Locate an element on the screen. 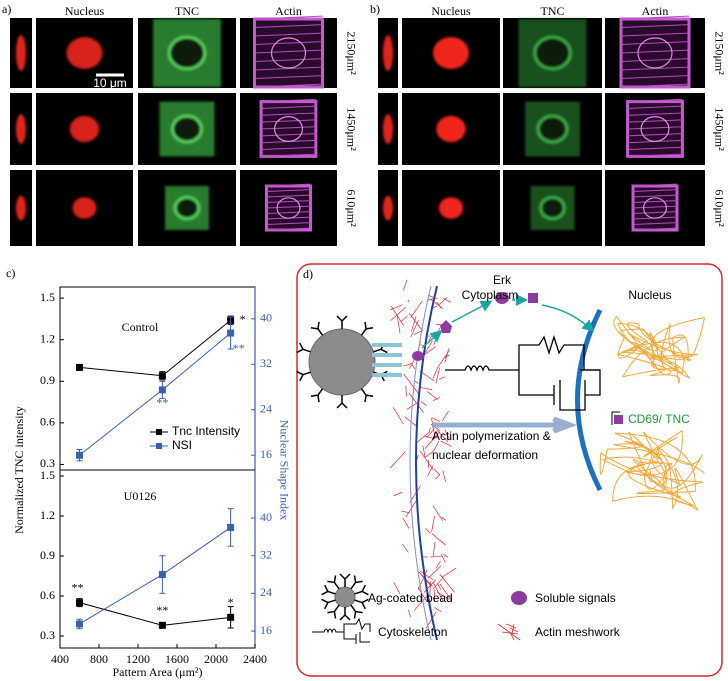 The image size is (728, 681). panel-label: d) is located at coordinates (308, 274).